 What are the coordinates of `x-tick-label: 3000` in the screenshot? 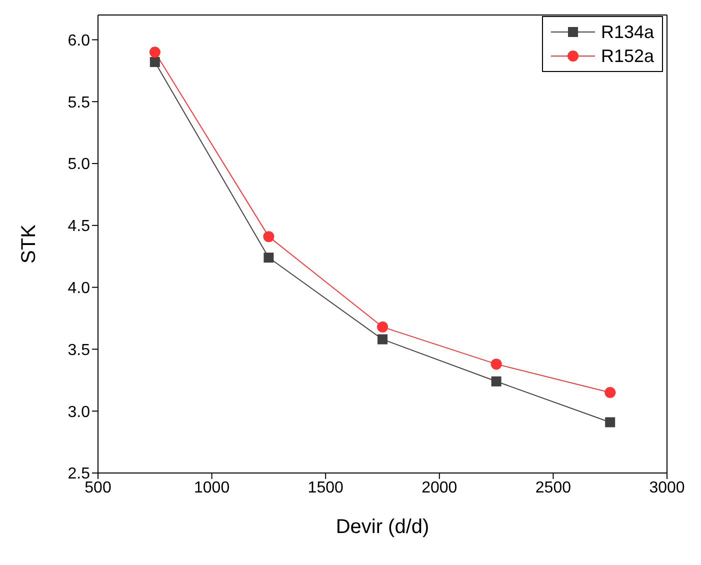 It's located at (667, 487).